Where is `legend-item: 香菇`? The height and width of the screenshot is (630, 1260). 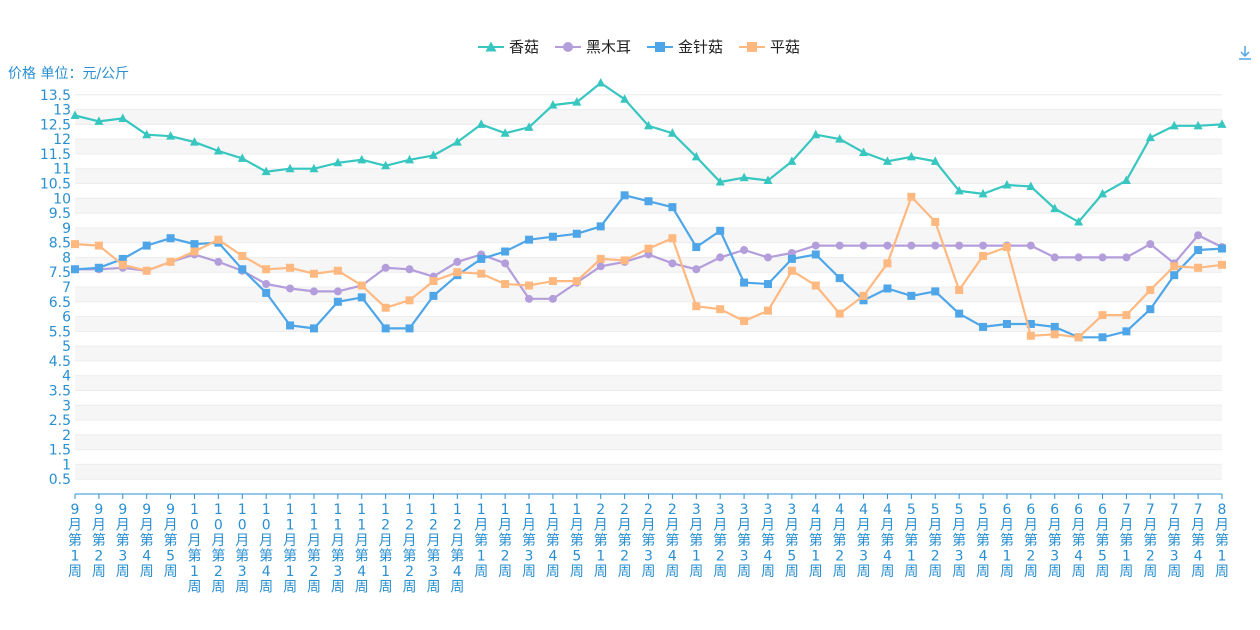 legend-item: 香菇 is located at coordinates (508, 46).